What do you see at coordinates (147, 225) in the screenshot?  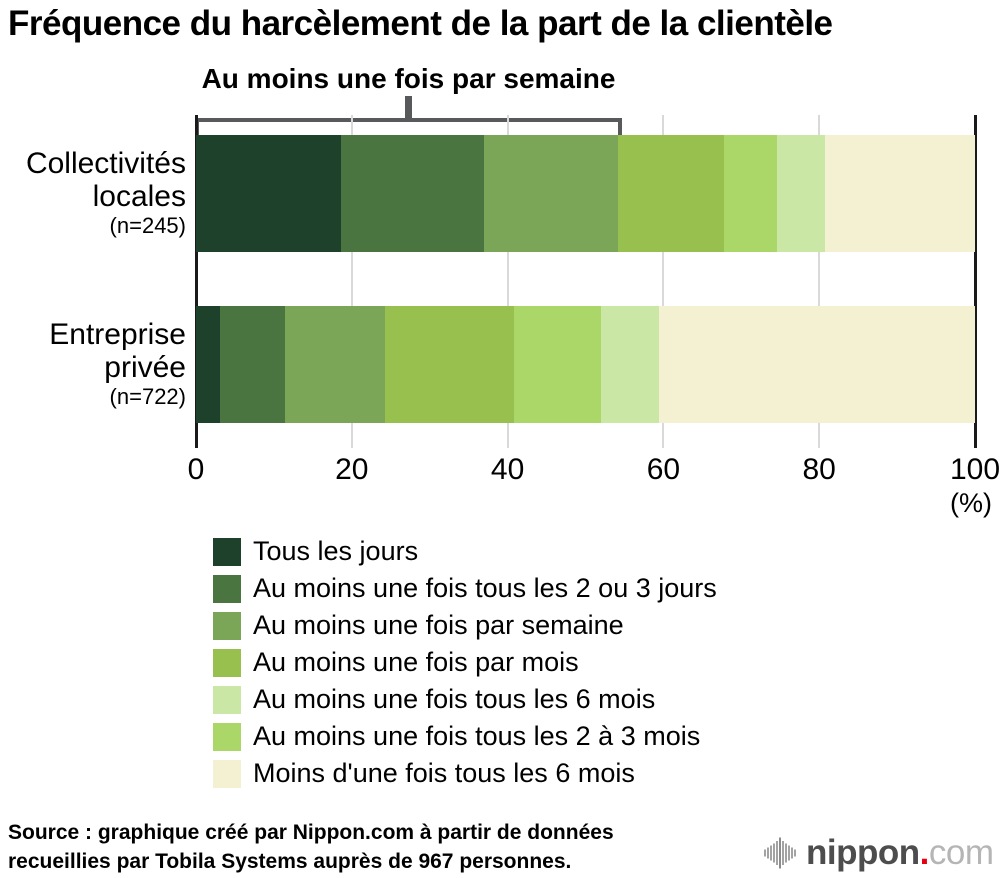 I see `category-label-line: (n=245)` at bounding box center [147, 225].